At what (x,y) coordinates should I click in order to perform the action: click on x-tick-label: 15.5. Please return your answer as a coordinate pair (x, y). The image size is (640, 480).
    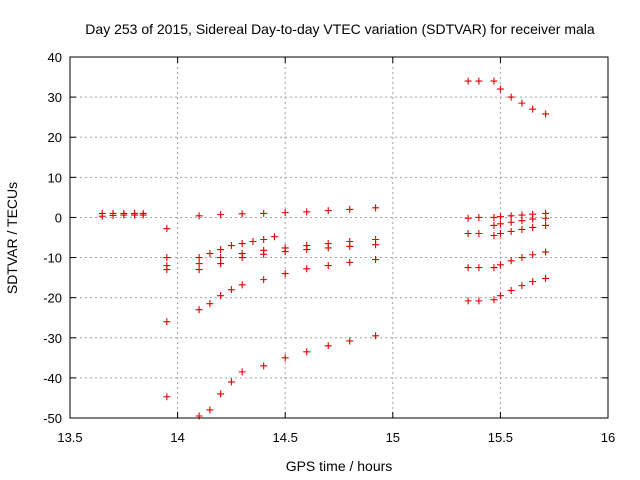
    Looking at the image, I should click on (500, 437).